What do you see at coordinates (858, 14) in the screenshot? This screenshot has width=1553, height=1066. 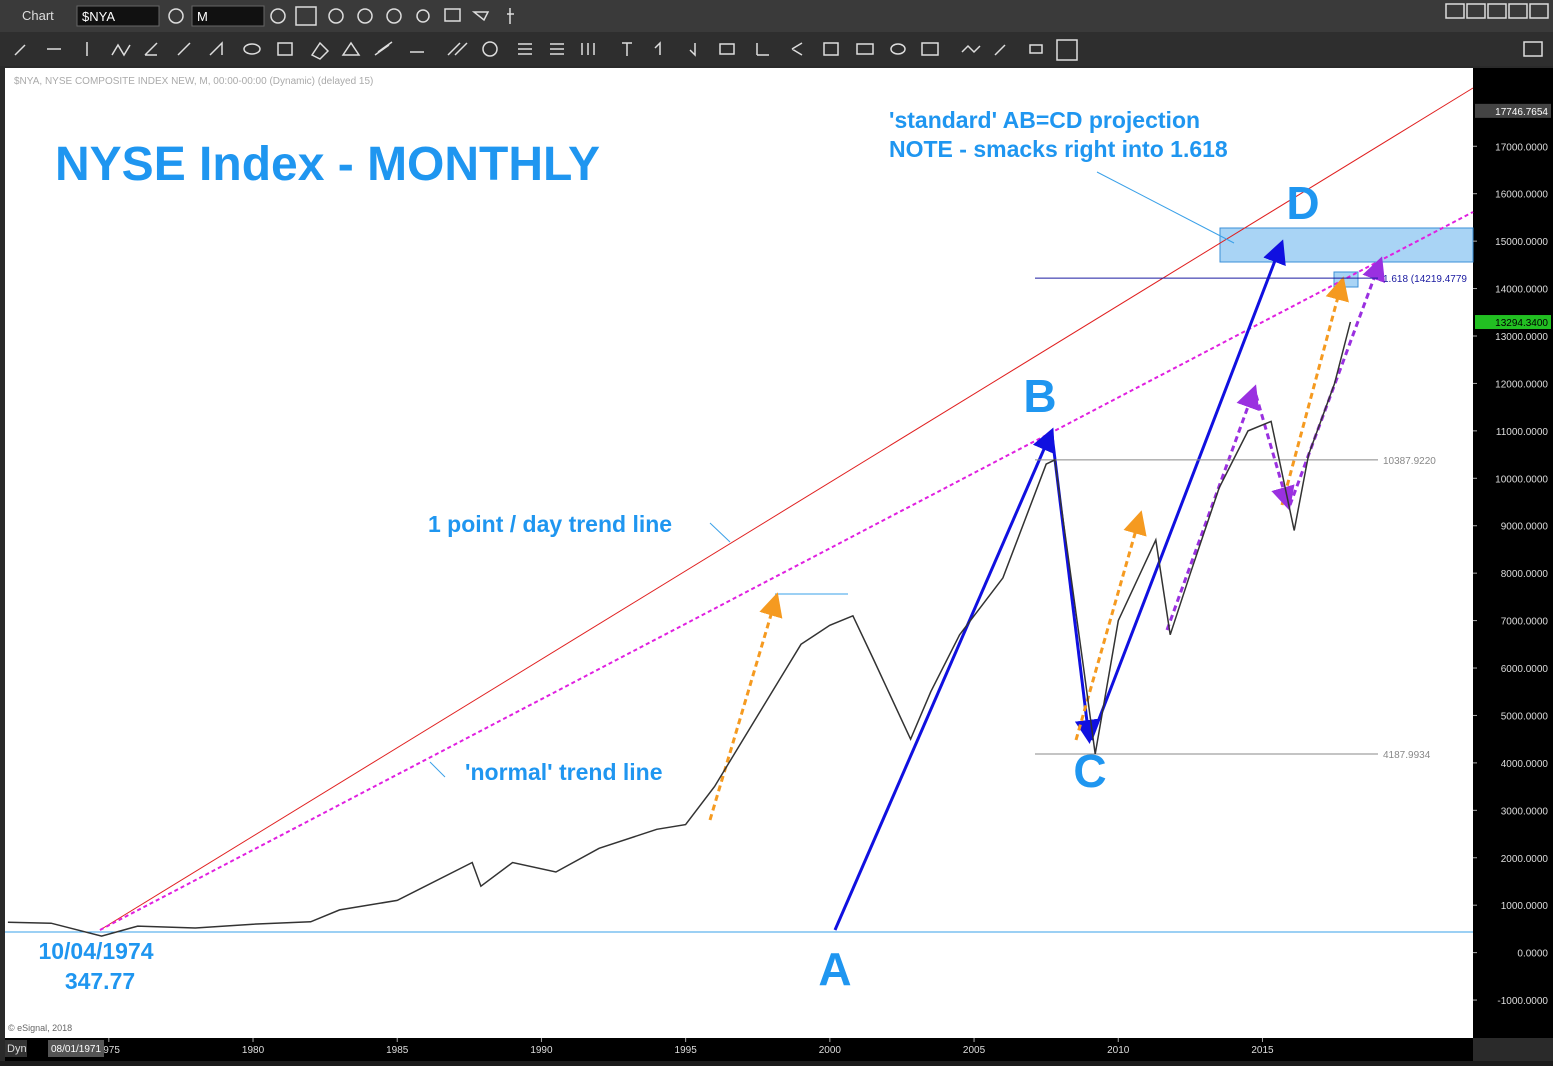 I see `title-icons` at bounding box center [858, 14].